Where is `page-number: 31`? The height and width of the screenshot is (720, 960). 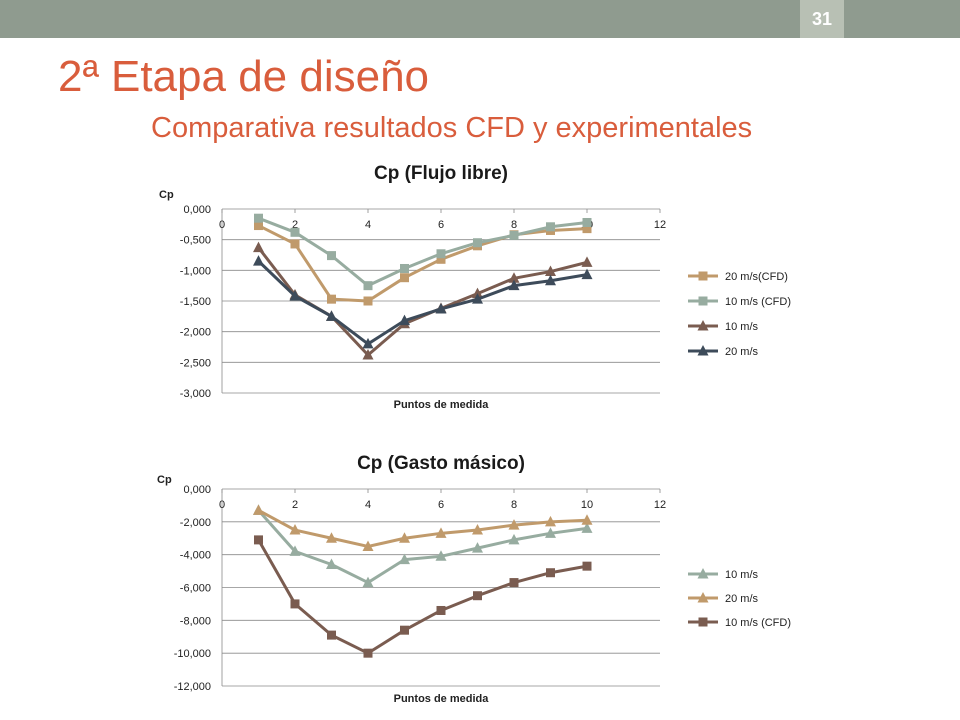 page-number: 31 is located at coordinates (822, 19).